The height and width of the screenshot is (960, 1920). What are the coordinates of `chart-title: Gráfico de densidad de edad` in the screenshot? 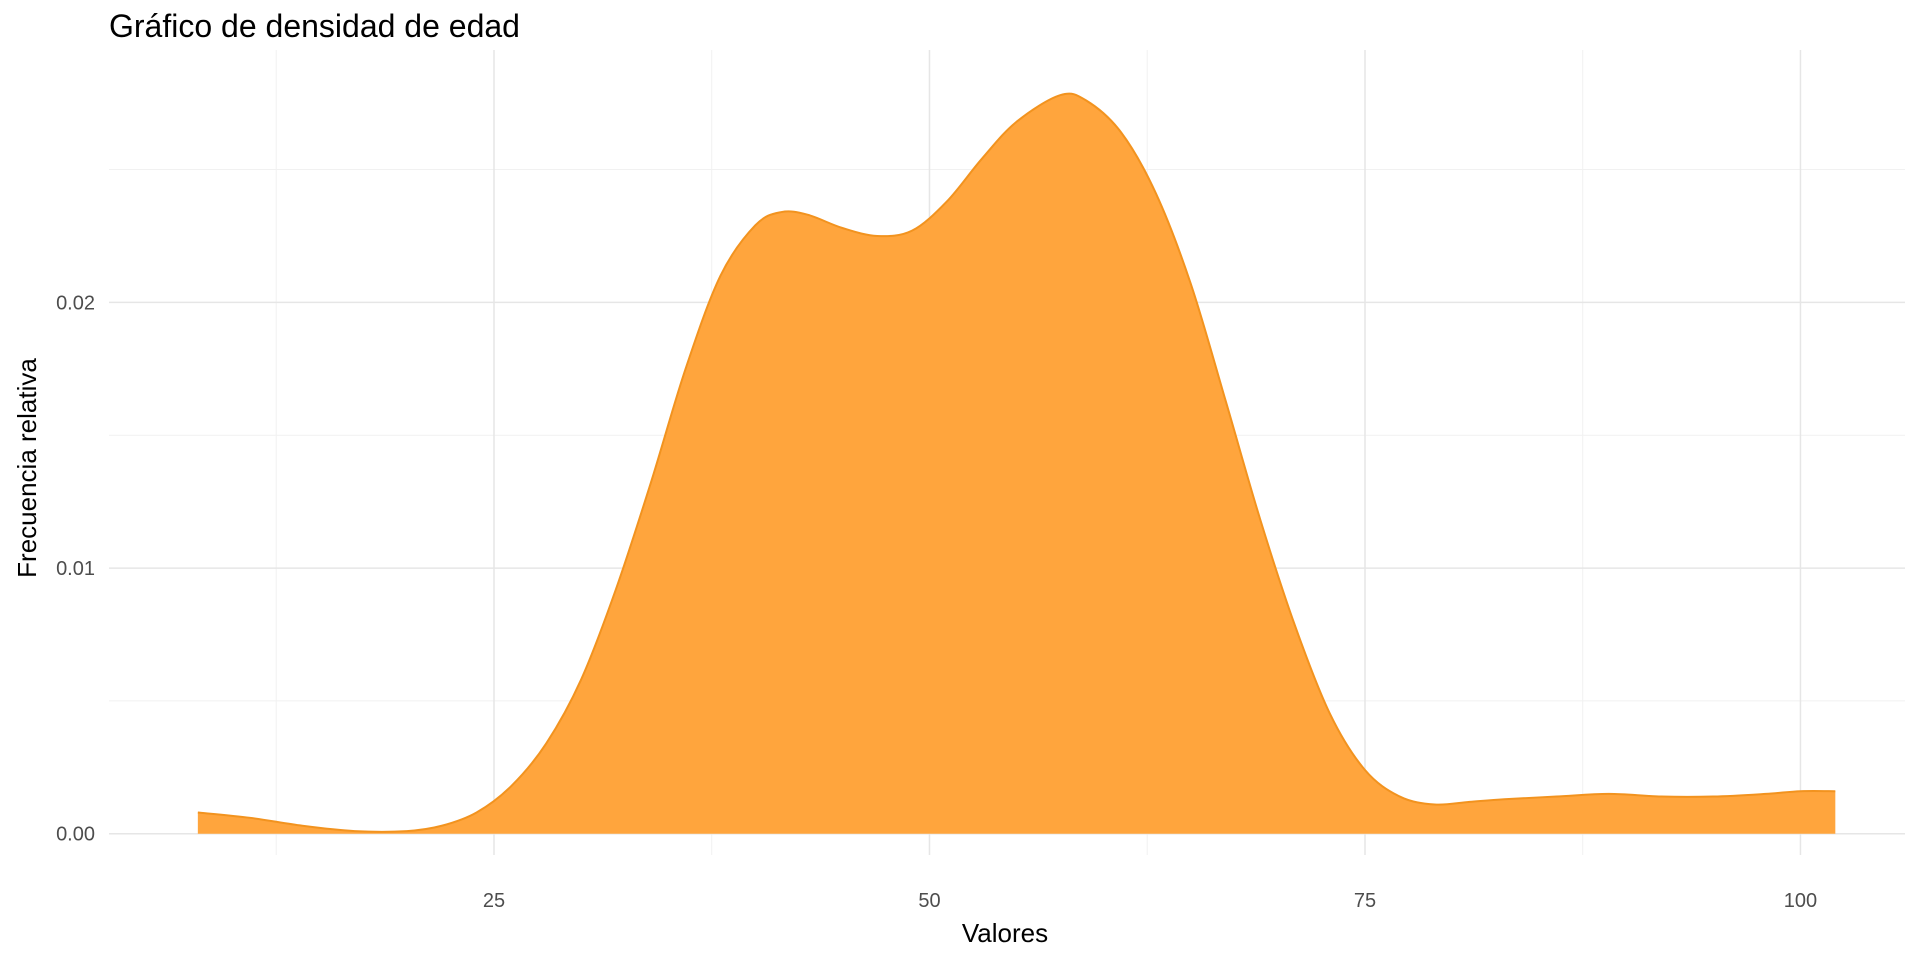 It's located at (314, 26).